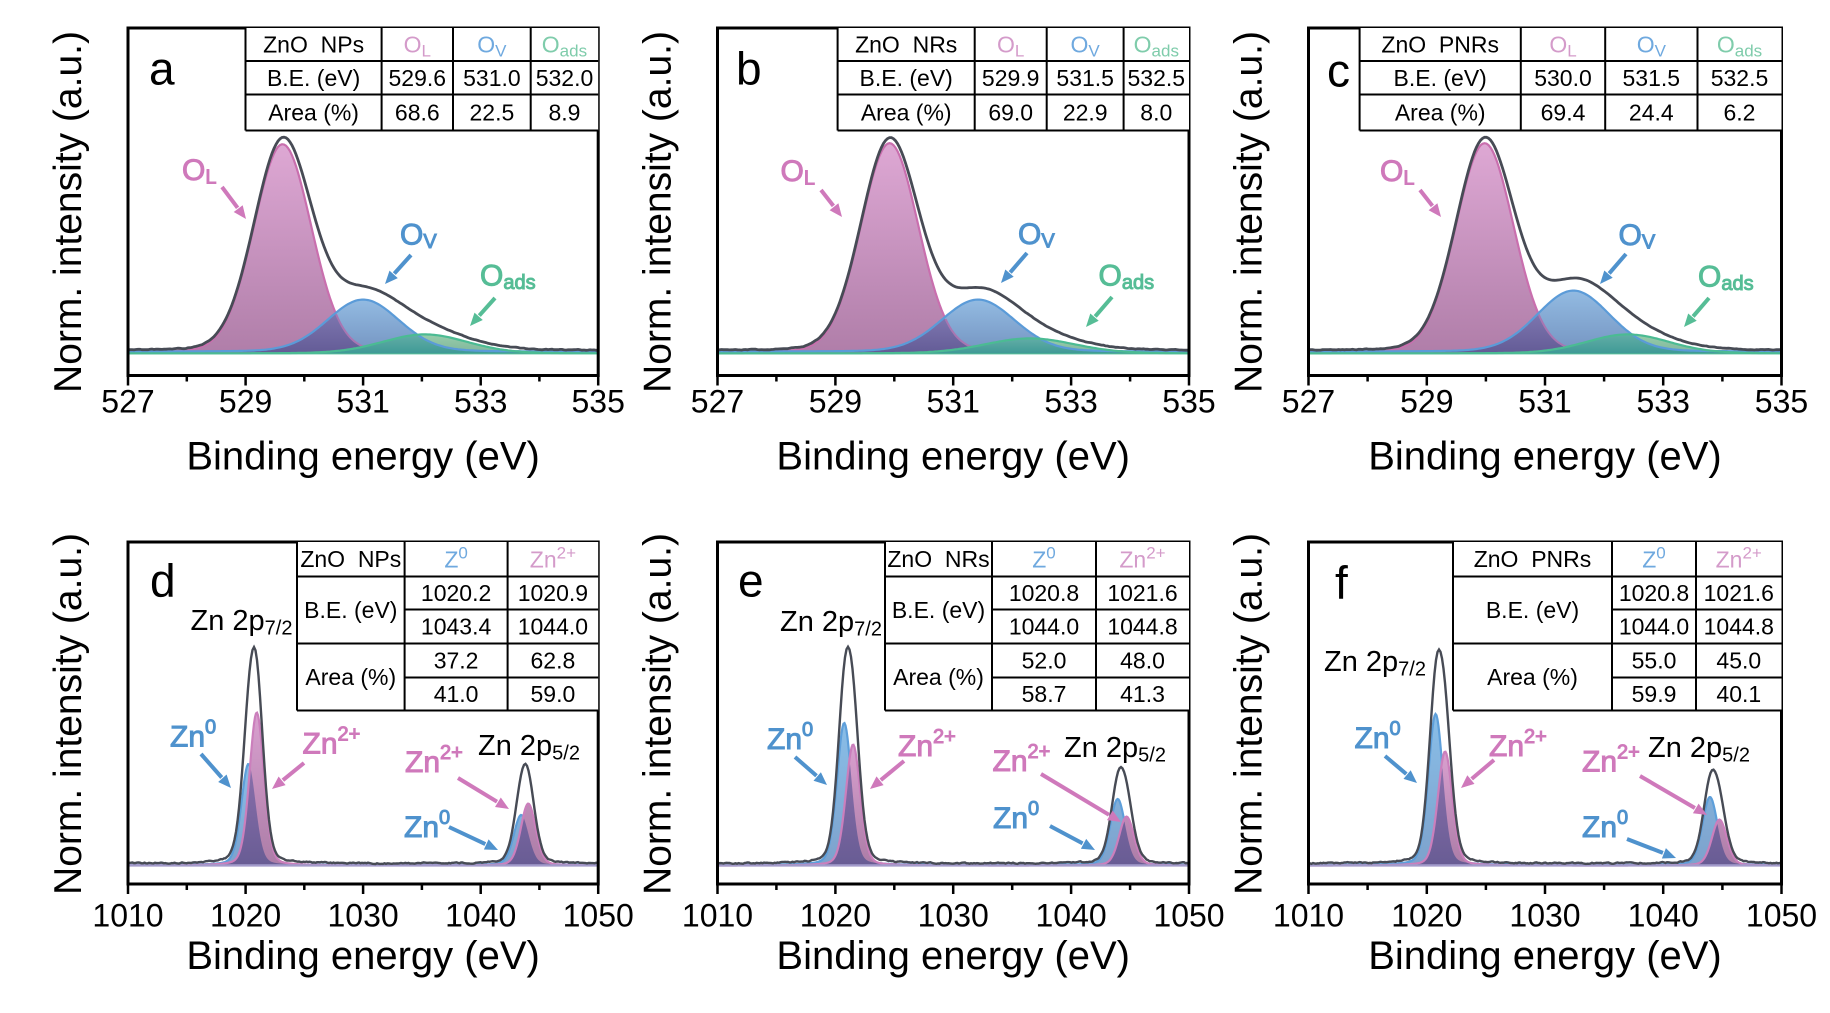  What do you see at coordinates (1044, 694) in the screenshot?
I see `svg-text: 58.7` at bounding box center [1044, 694].